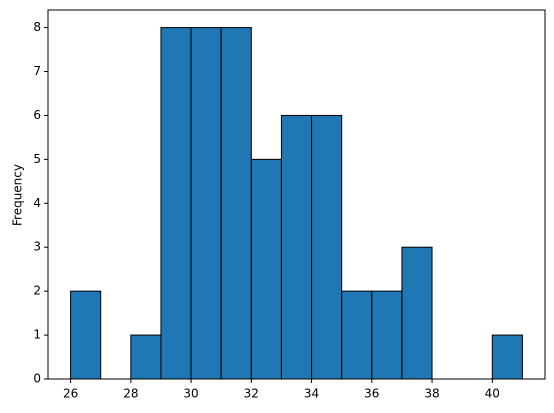 The height and width of the screenshot is (413, 554). I want to click on y-tick-label: 6, so click(37, 115).